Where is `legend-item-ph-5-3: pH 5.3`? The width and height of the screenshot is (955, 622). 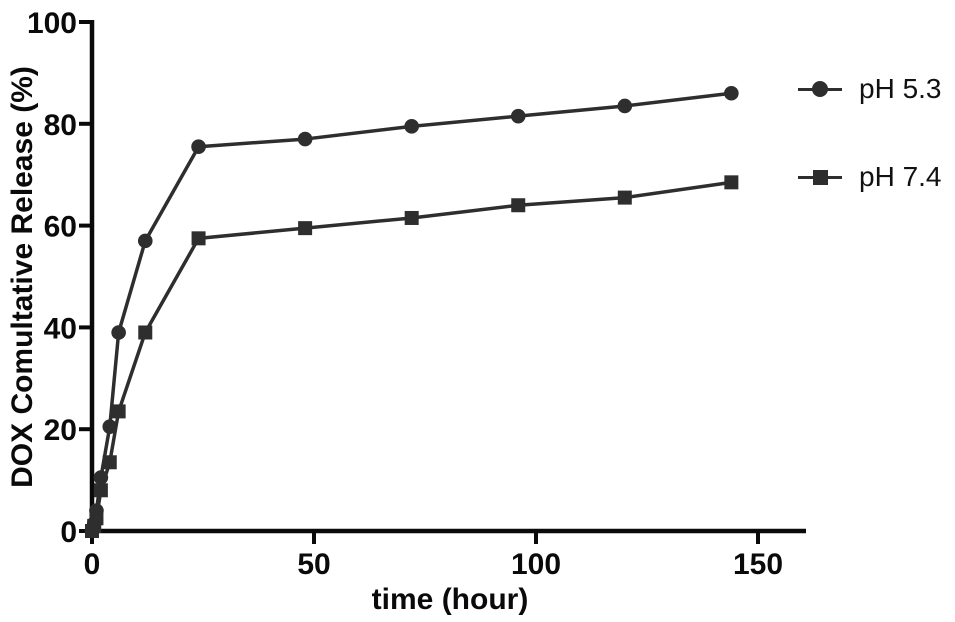
legend-item-ph-5-3: pH 5.3 is located at coordinates (870, 88).